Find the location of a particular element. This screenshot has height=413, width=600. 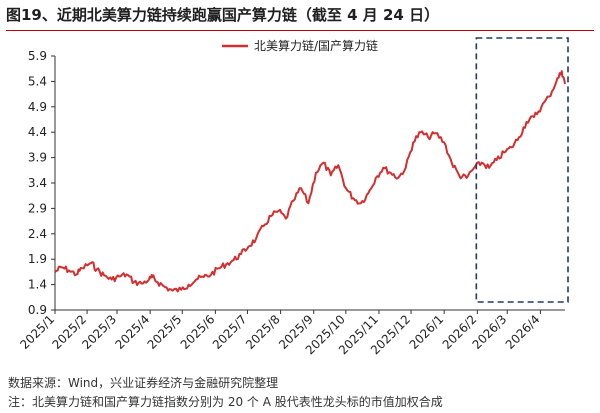

x-tick-label: 2025/6 is located at coordinates (198, 332).